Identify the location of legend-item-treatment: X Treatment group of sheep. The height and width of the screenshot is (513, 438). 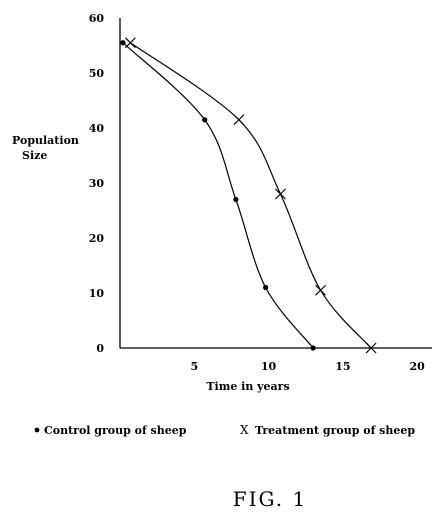
(327, 430).